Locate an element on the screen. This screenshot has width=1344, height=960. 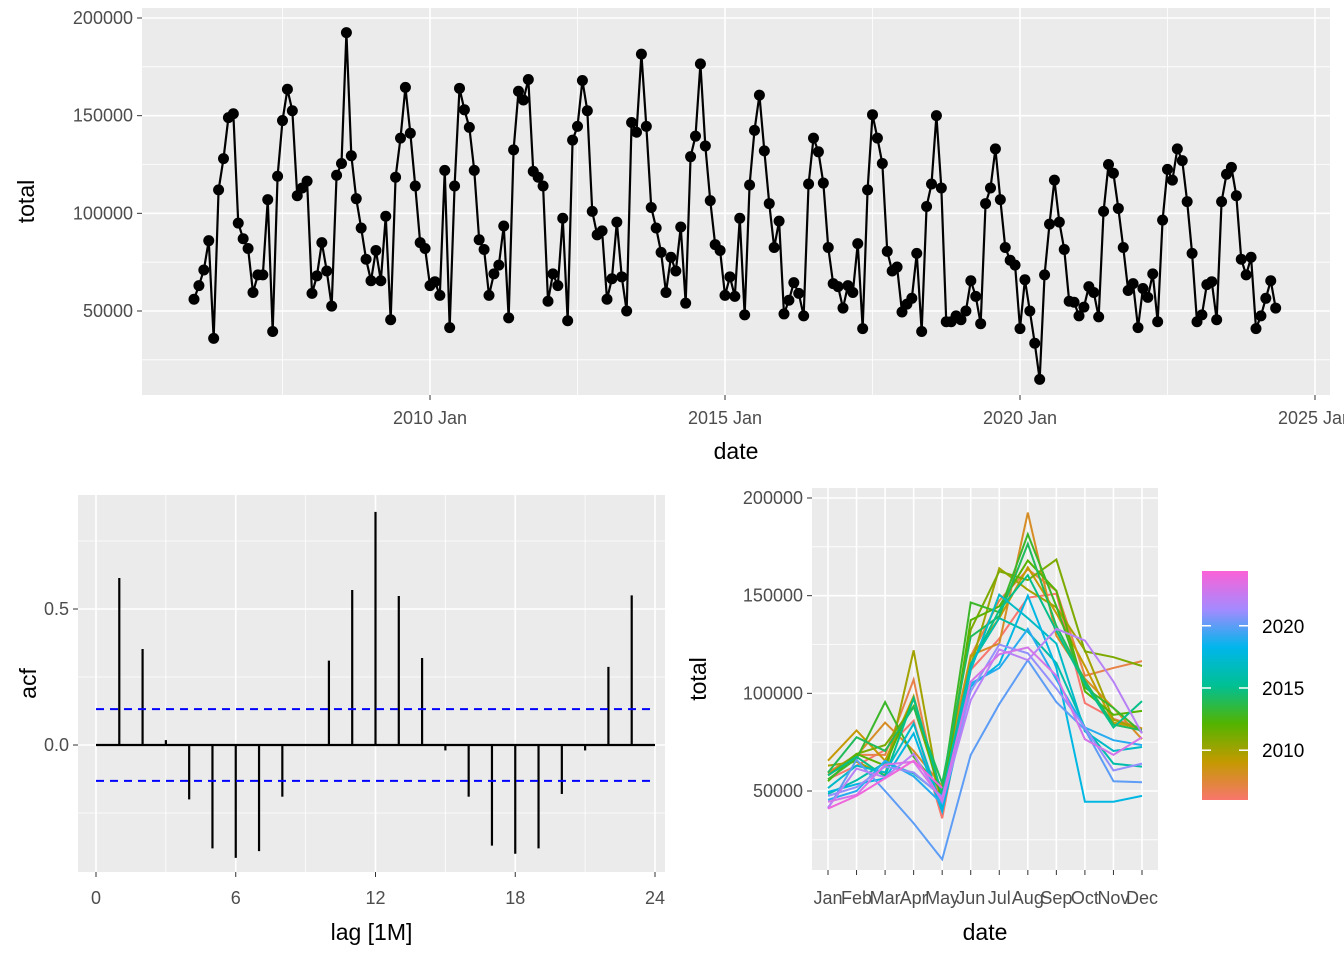
x-tick-label: 18 is located at coordinates (515, 898).